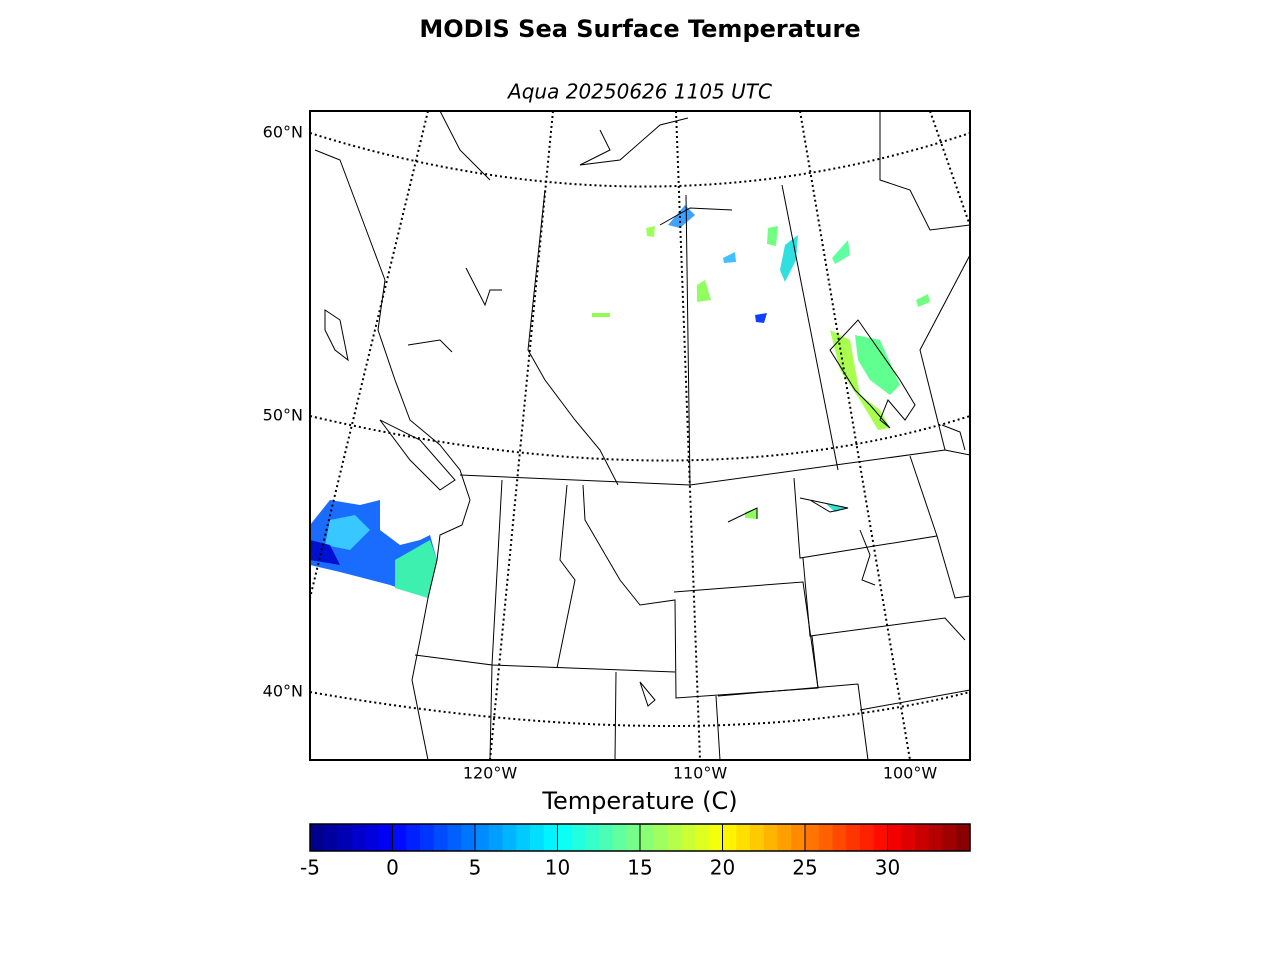 The width and height of the screenshot is (1280, 960). Describe the element at coordinates (283, 132) in the screenshot. I see `lat-label: 60°N` at that location.